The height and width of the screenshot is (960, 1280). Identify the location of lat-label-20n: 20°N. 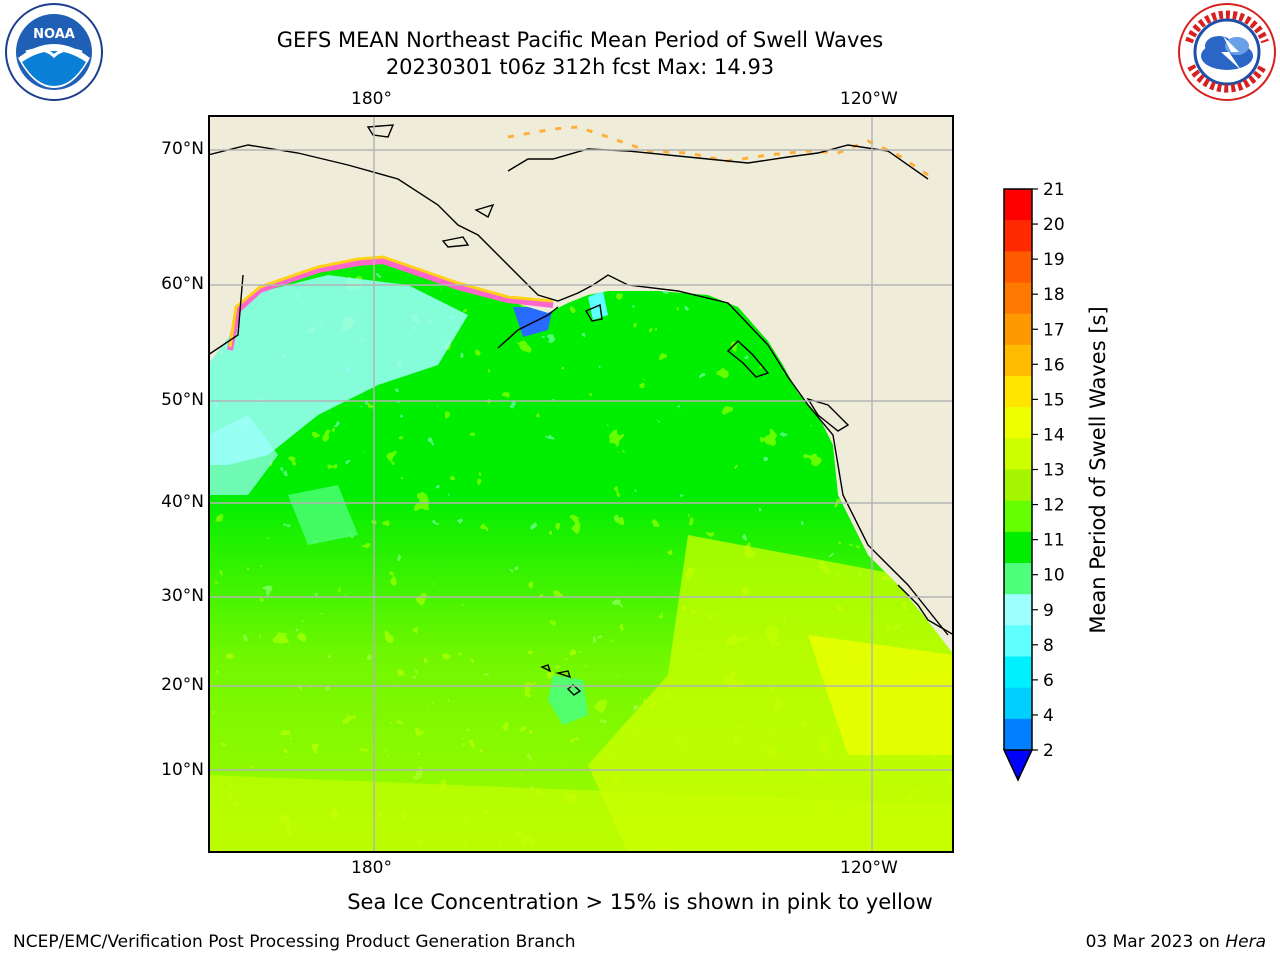
(182, 685).